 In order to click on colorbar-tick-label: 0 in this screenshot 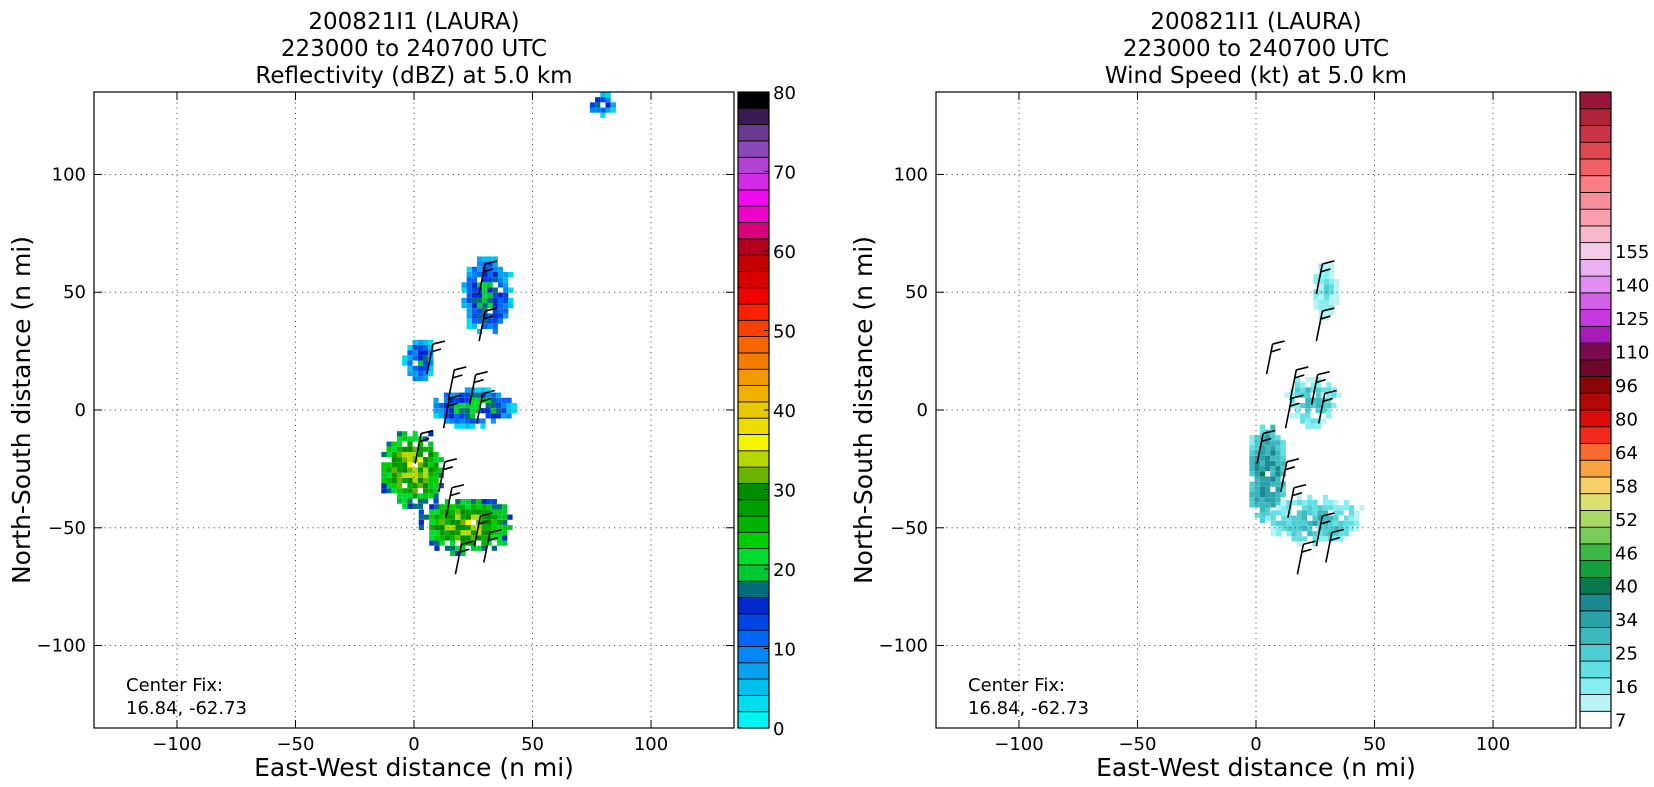, I will do `click(778, 729)`.